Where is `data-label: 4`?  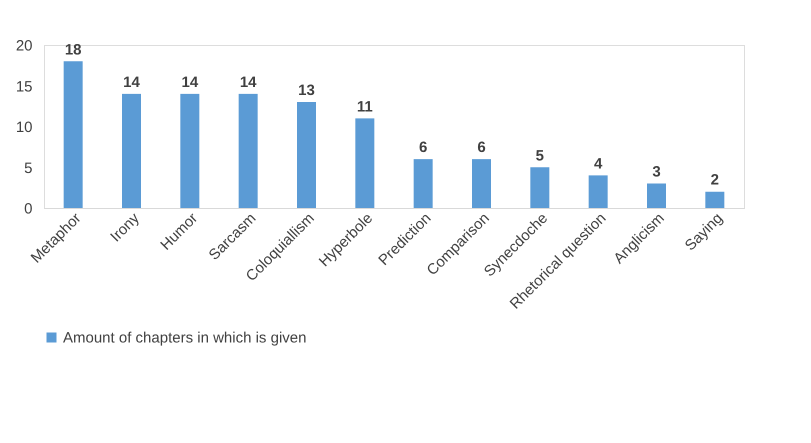 data-label: 4 is located at coordinates (598, 163).